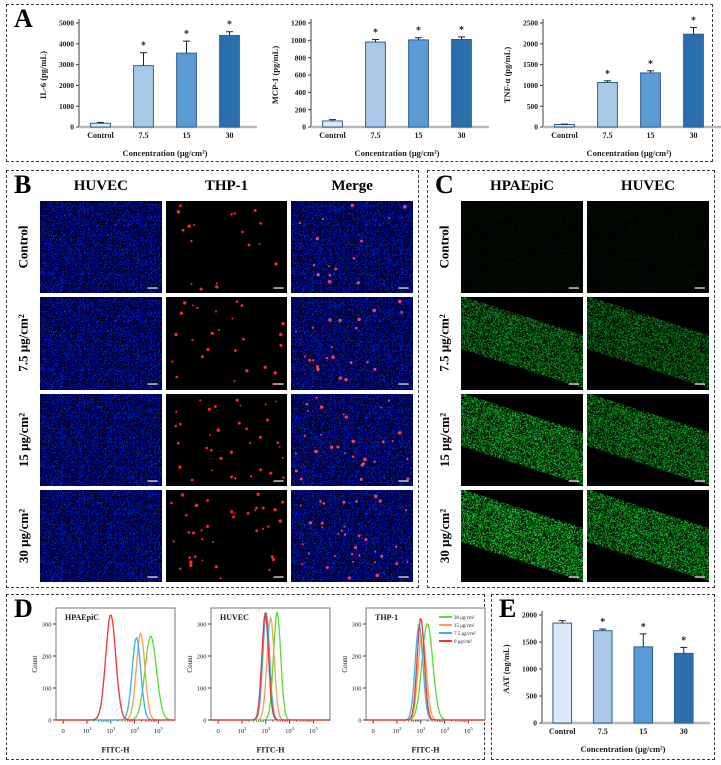 This screenshot has height=765, width=721. I want to click on svg-text: 7.5 μg/cm², so click(465, 634).